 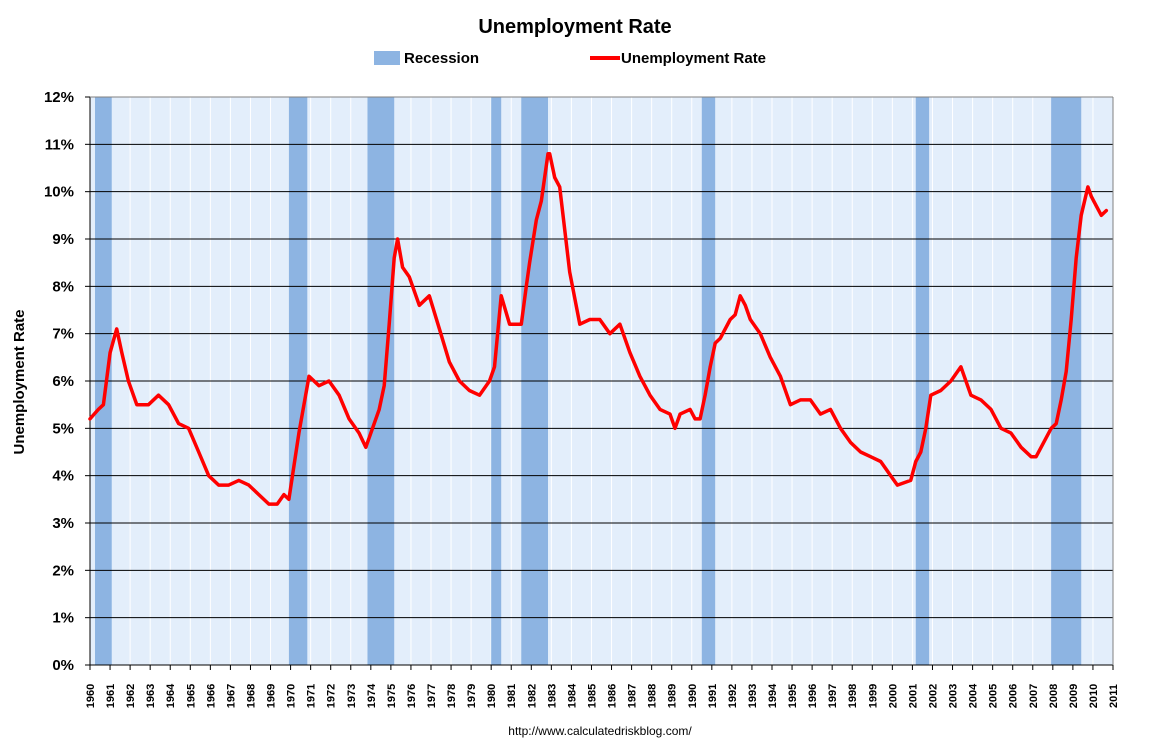 I want to click on y-tick-label: 0%, so click(x=63, y=665).